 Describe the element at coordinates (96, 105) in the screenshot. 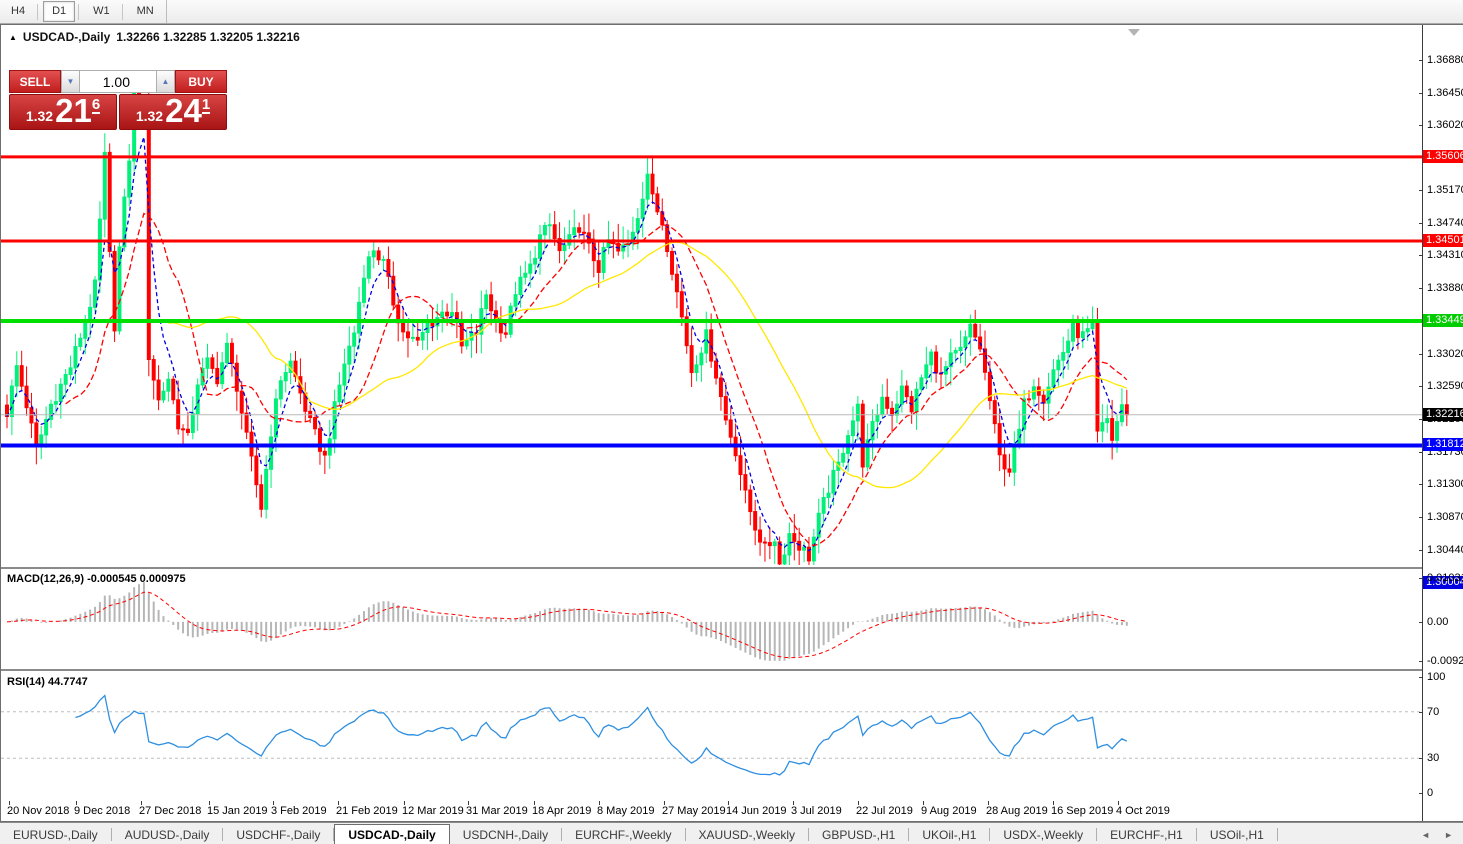

I see `sell-price-point: 6` at that location.